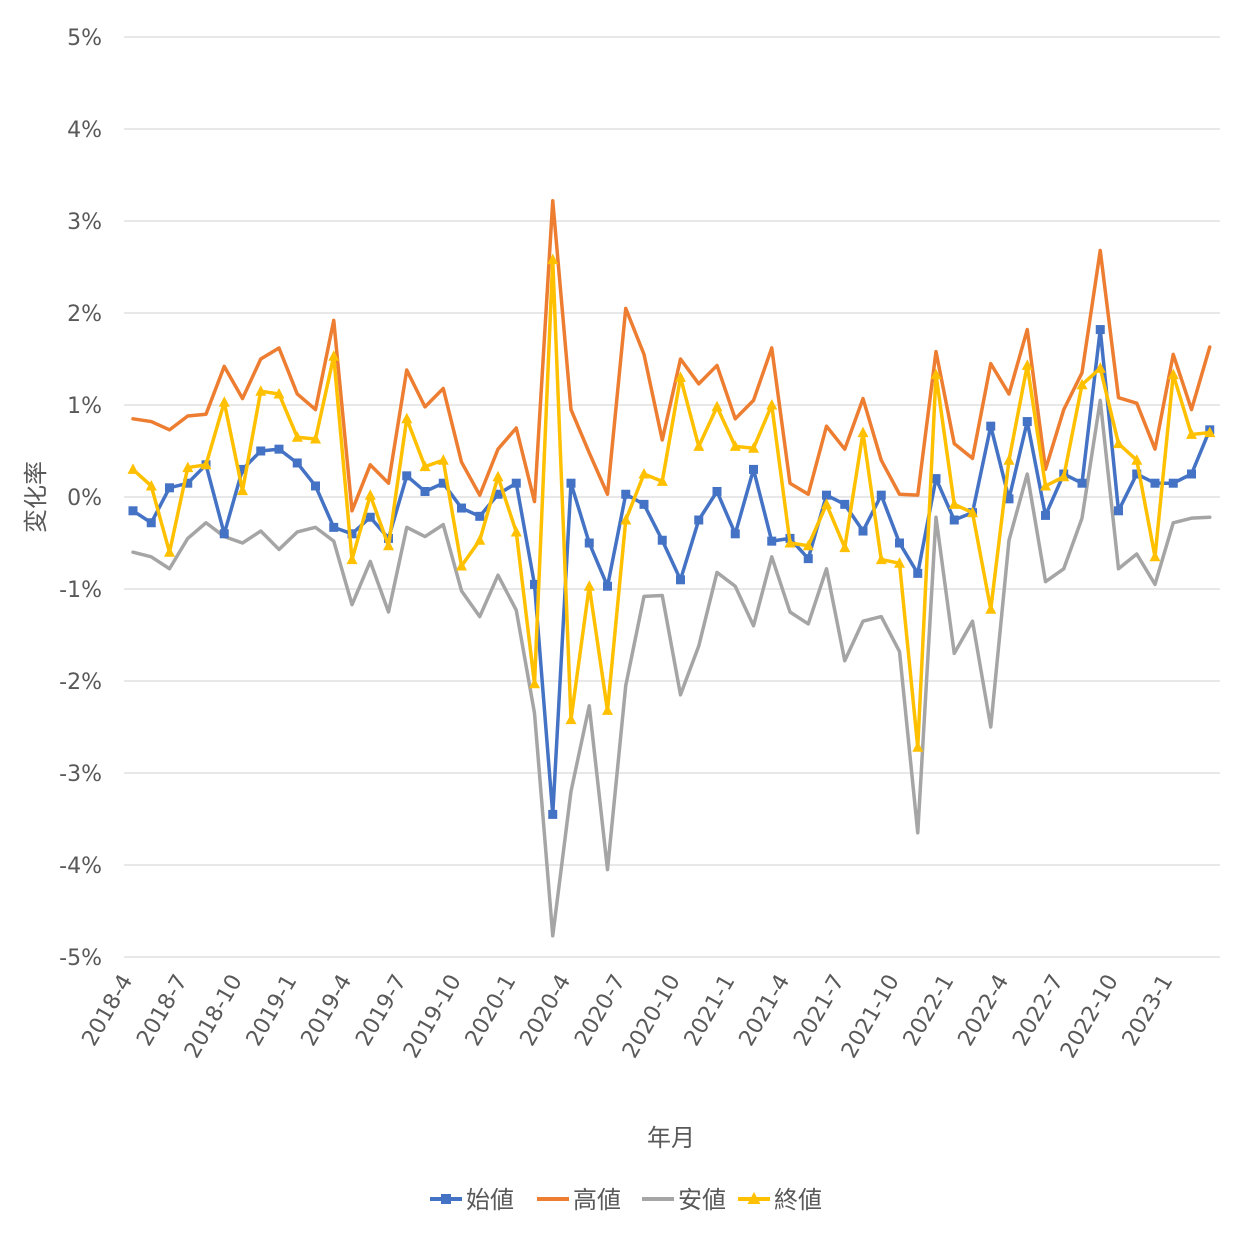 Image resolution: width=1244 pixels, height=1244 pixels. I want to click on y-tick-label: -2%, so click(80, 682).